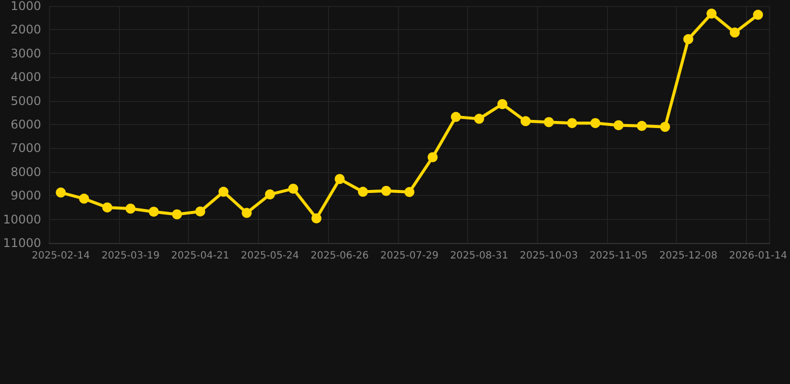 The width and height of the screenshot is (790, 384). Describe the element at coordinates (270, 256) in the screenshot. I see `x-tick-label: 2025-05-24` at that location.